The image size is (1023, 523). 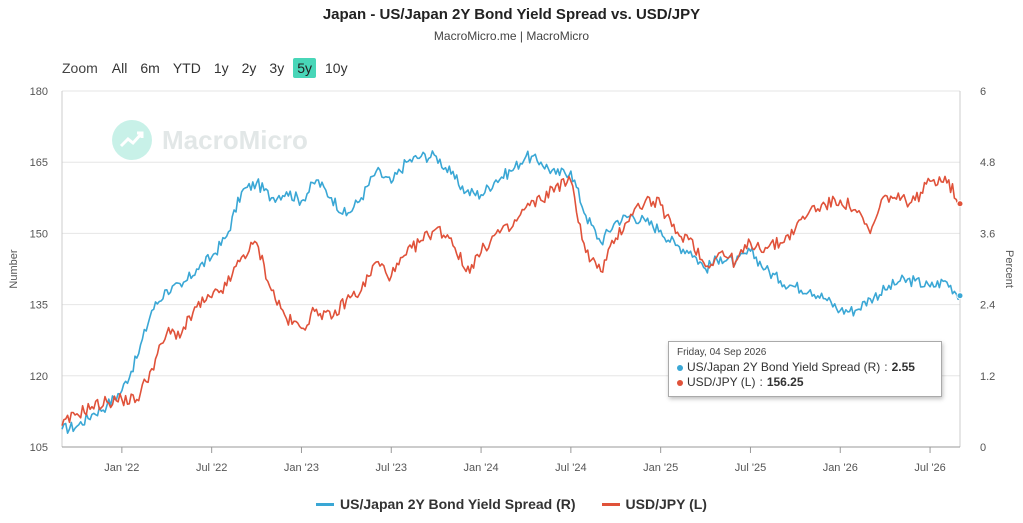 I want to click on zoom-3y-button: 3y, so click(x=277, y=68).